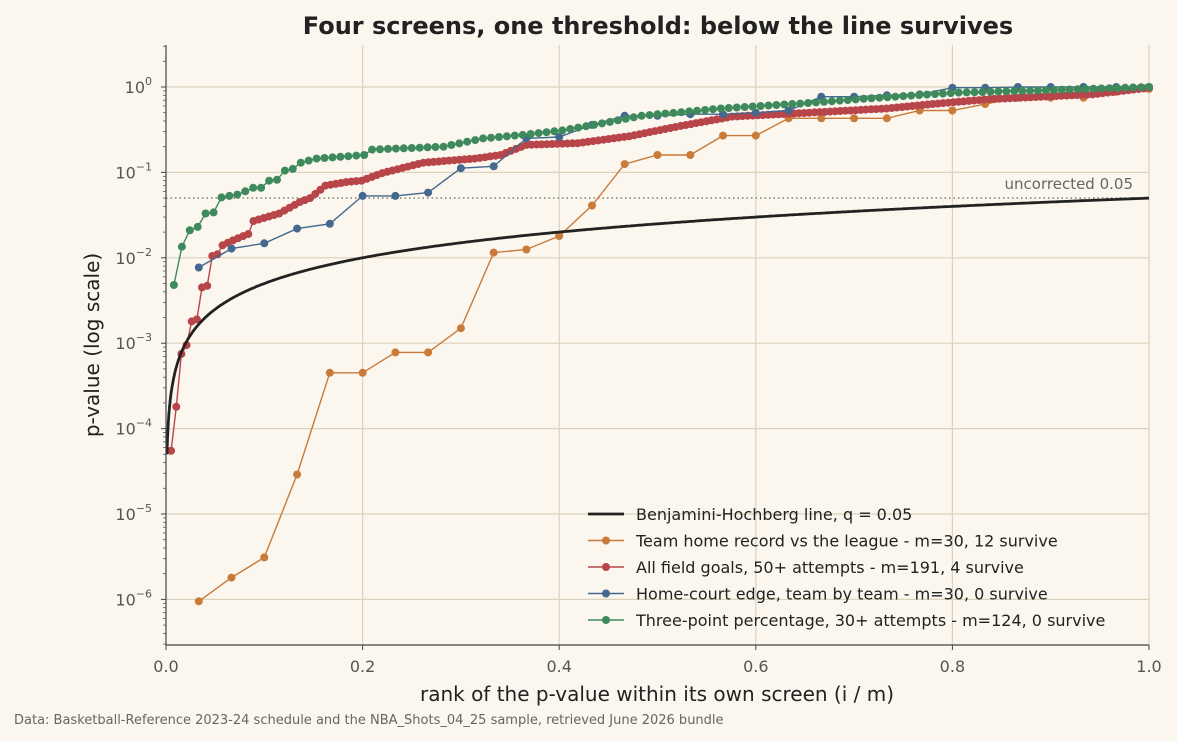 The width and height of the screenshot is (1177, 741). Describe the element at coordinates (138, 86) in the screenshot. I see `y-tick-label: 10⁰` at that location.